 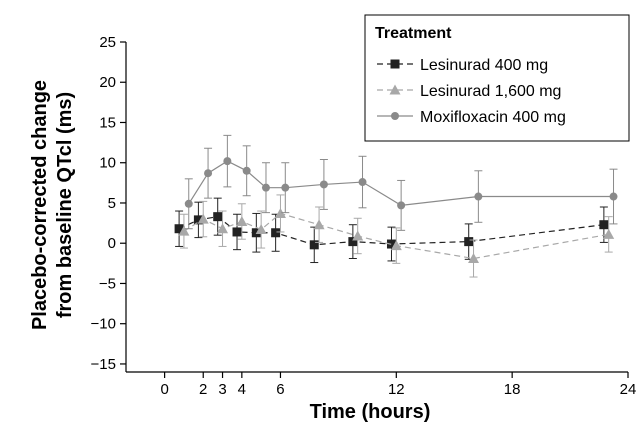 I want to click on x-tick-label: 3, so click(x=222, y=389).